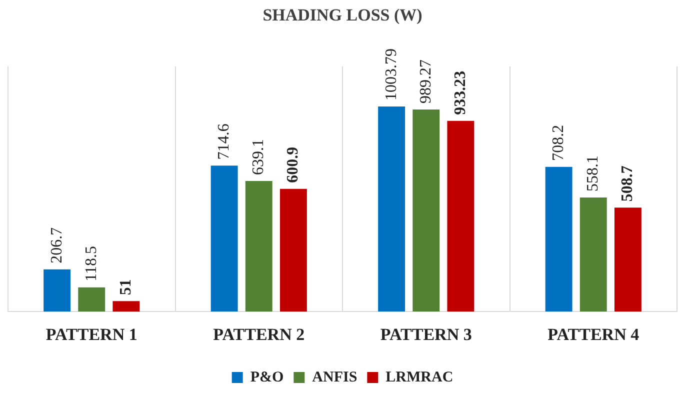 This screenshot has height=399, width=685. What do you see at coordinates (259, 157) in the screenshot?
I see `data-label: 639.1` at bounding box center [259, 157].